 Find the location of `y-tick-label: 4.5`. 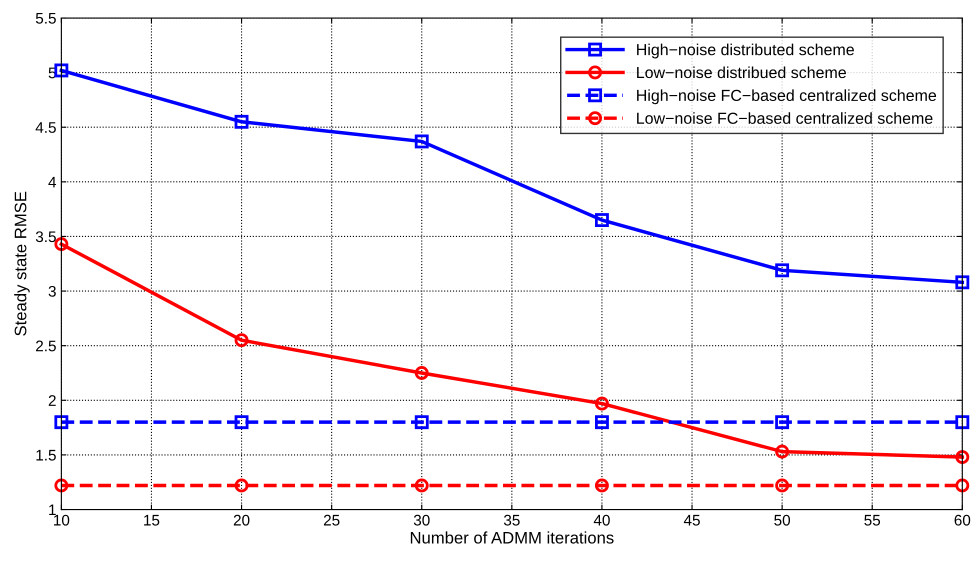

y-tick-label: 4.5 is located at coordinates (46, 127).